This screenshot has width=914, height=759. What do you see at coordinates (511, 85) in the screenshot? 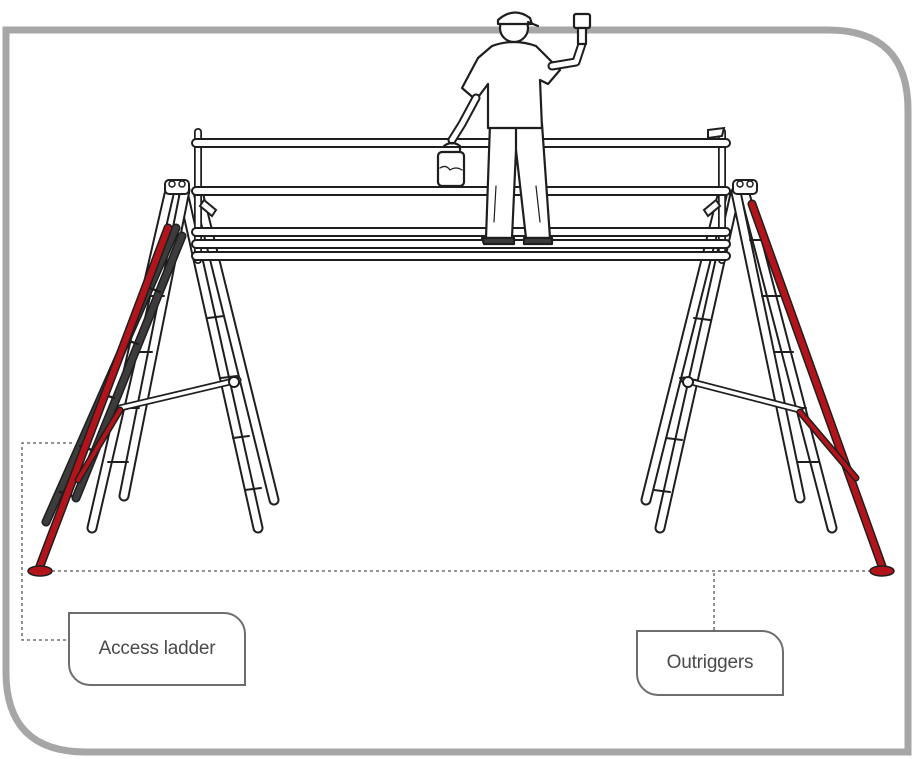
I see `painter-torso` at bounding box center [511, 85].